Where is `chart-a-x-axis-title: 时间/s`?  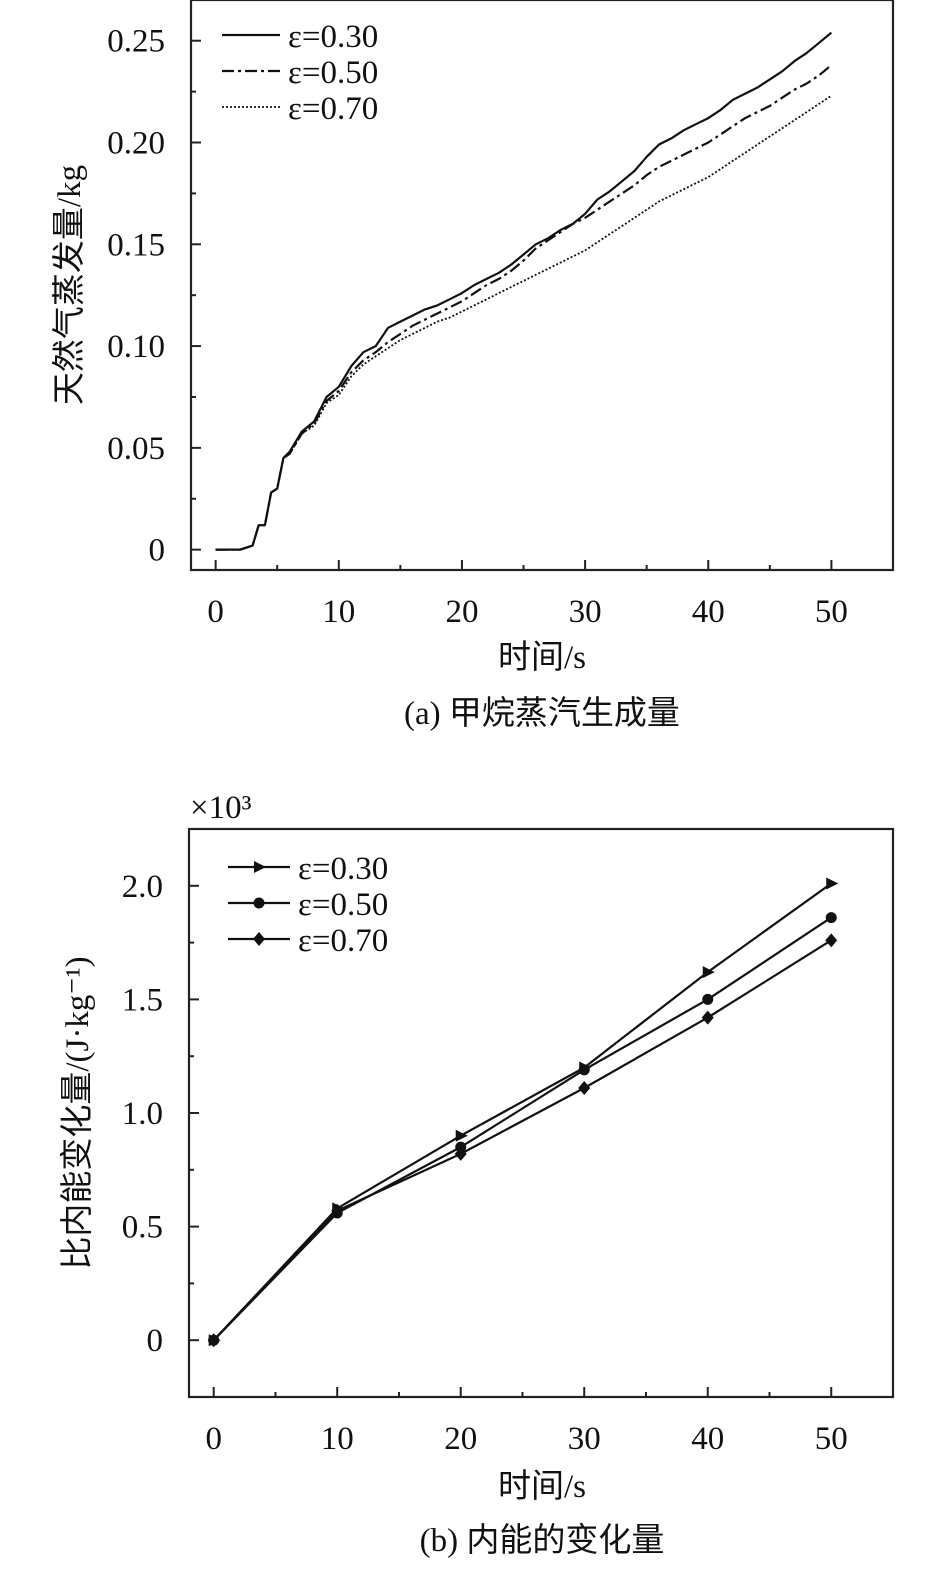
chart-a-x-axis-title: 时间/s is located at coordinates (542, 658).